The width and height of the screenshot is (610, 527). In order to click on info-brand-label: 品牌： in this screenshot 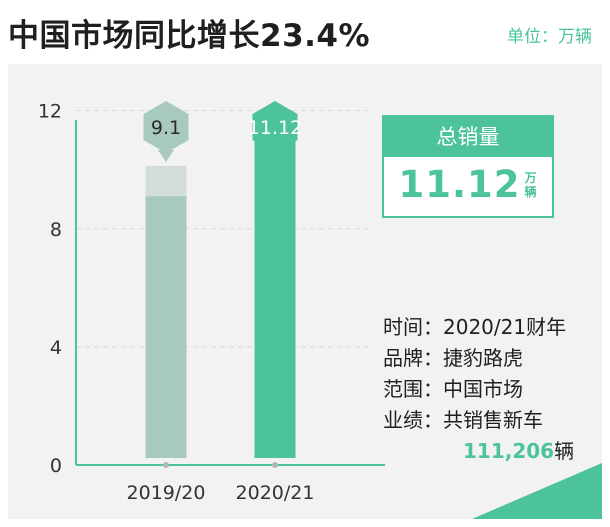, I will do `click(413, 358)`.